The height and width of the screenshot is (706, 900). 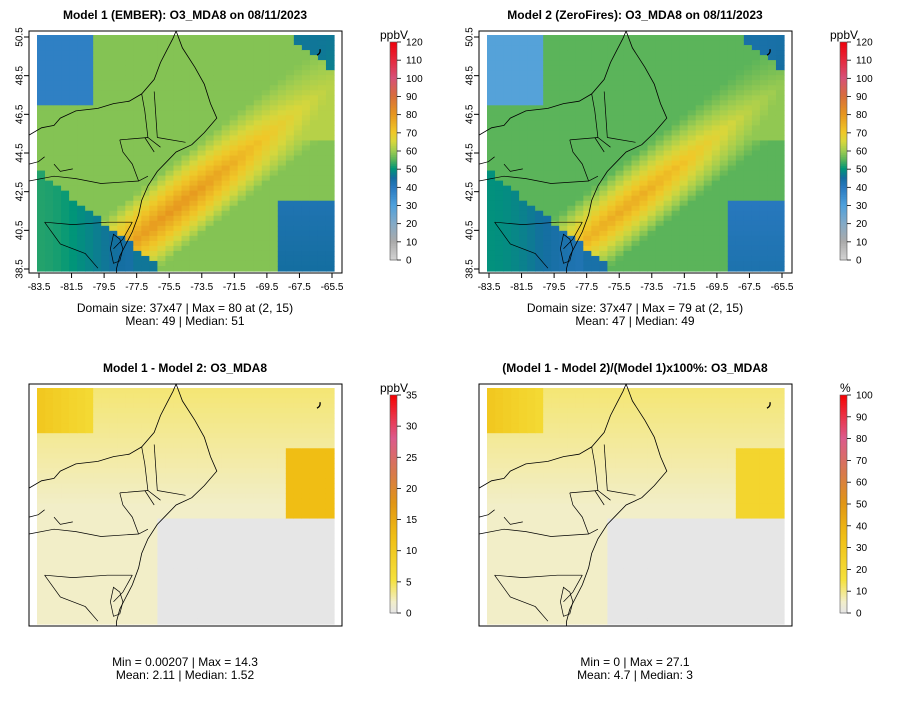 What do you see at coordinates (136, 287) in the screenshot?
I see `x-tick-label: -77.5` at bounding box center [136, 287].